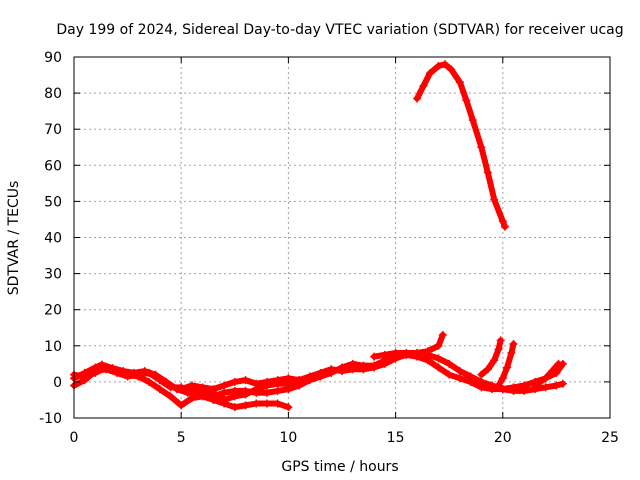 This screenshot has width=640, height=480. Describe the element at coordinates (53, 58) in the screenshot. I see `y-tick-label: 90` at that location.